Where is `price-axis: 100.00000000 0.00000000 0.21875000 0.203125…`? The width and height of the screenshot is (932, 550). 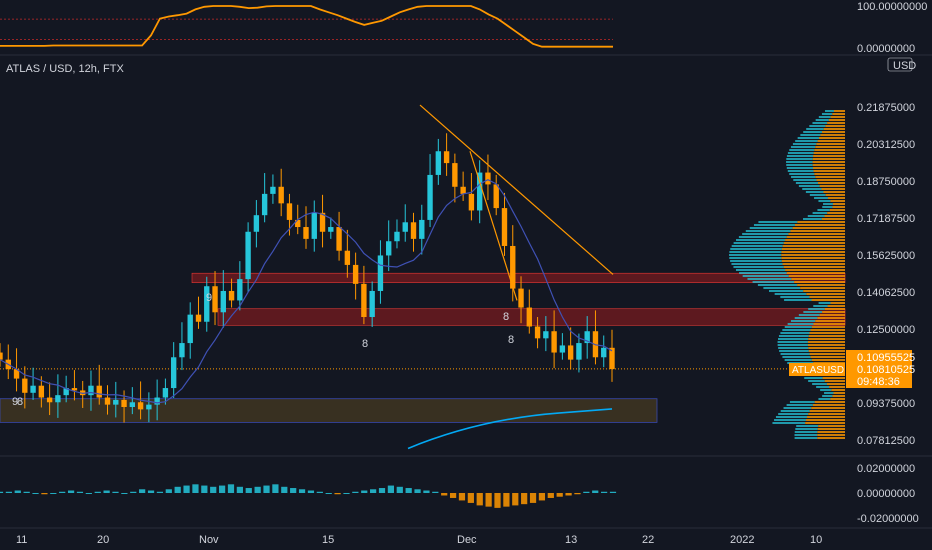 price-axis: 100.00000000 0.00000000 0.21875000 0.203125… is located at coordinates (892, 263).